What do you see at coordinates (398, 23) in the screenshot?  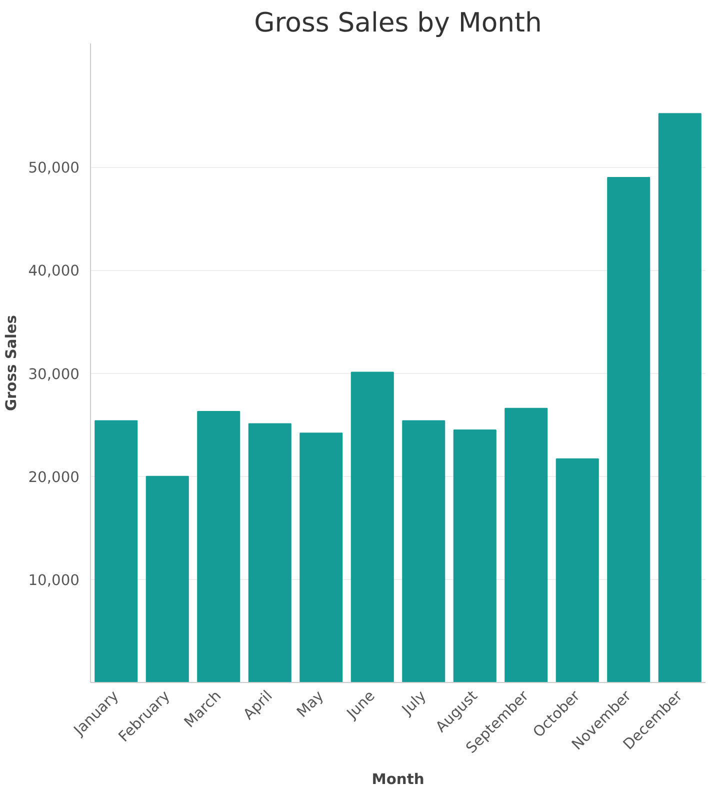 I see `chart-title: Gross Sales by Month` at bounding box center [398, 23].